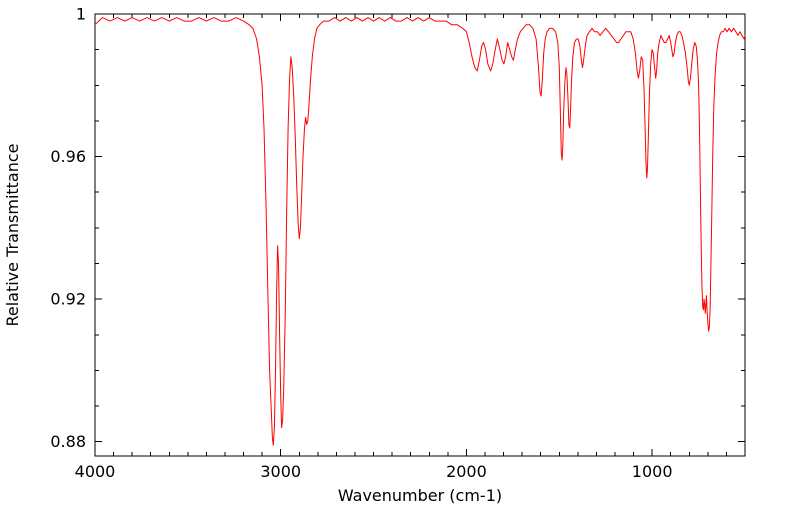 Image resolution: width=799 pixels, height=516 pixels. What do you see at coordinates (68, 156) in the screenshot?
I see `y-tick-label: 0.96` at bounding box center [68, 156].